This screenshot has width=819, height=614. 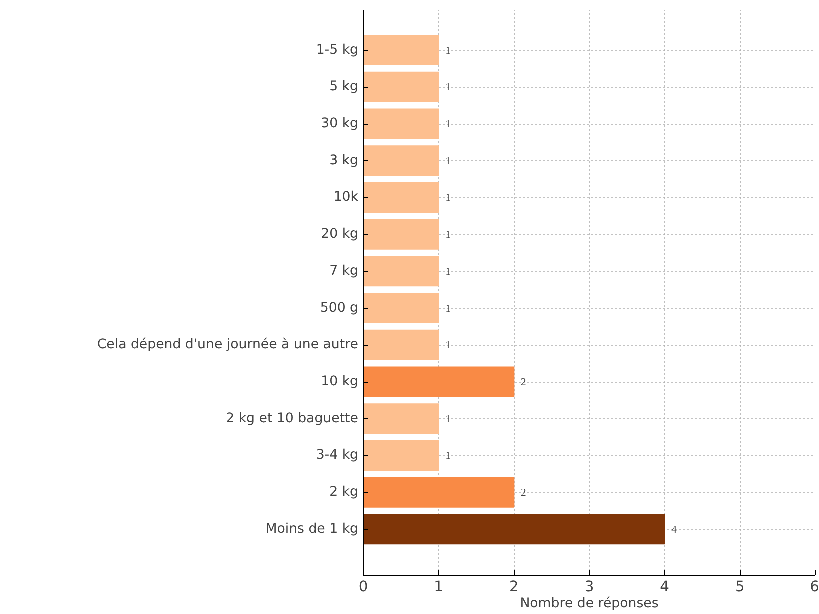 I want to click on x-tick-label: 5, so click(x=740, y=587).